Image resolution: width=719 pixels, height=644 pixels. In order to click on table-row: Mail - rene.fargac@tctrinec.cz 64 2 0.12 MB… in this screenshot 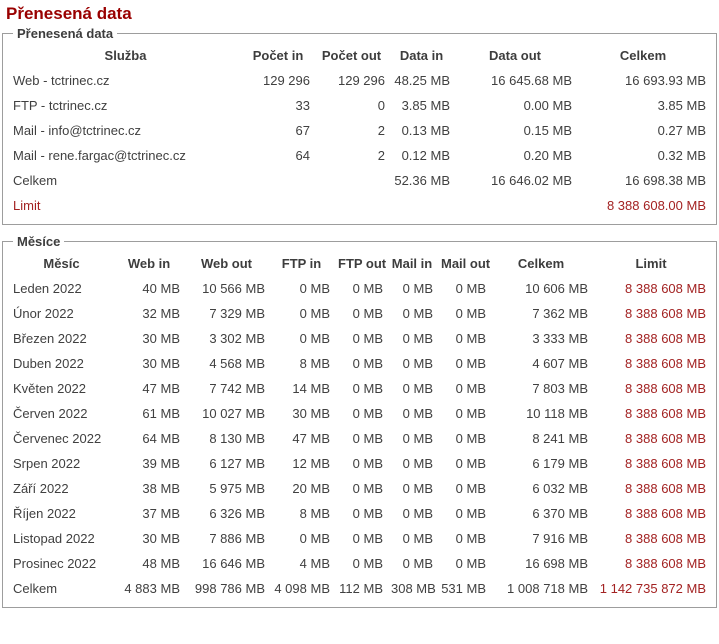, I will do `click(359, 155)`.